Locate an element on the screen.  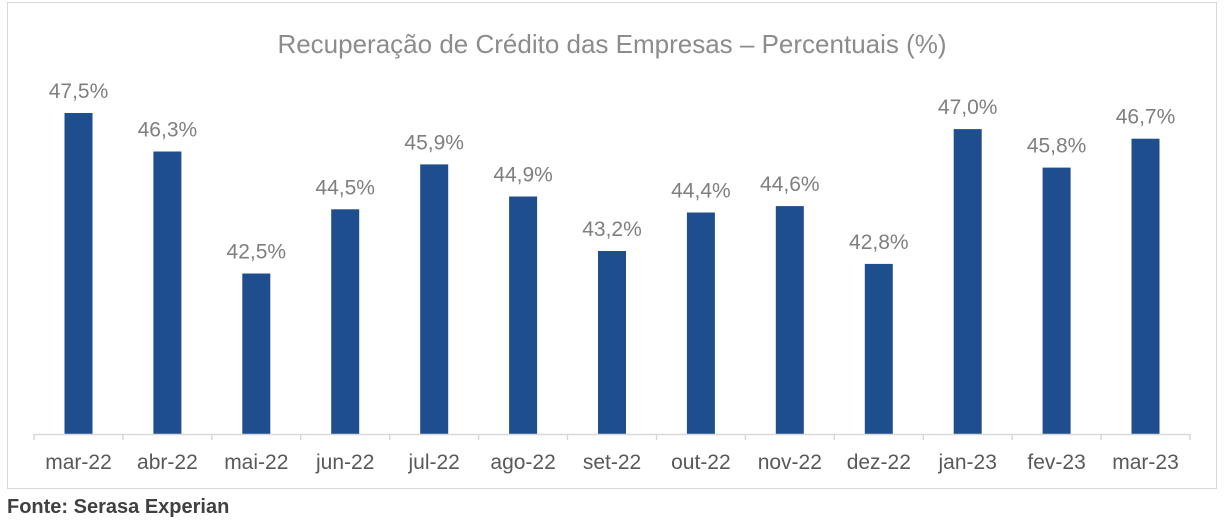
x-tick-jul-22: jul-22 is located at coordinates (434, 462).